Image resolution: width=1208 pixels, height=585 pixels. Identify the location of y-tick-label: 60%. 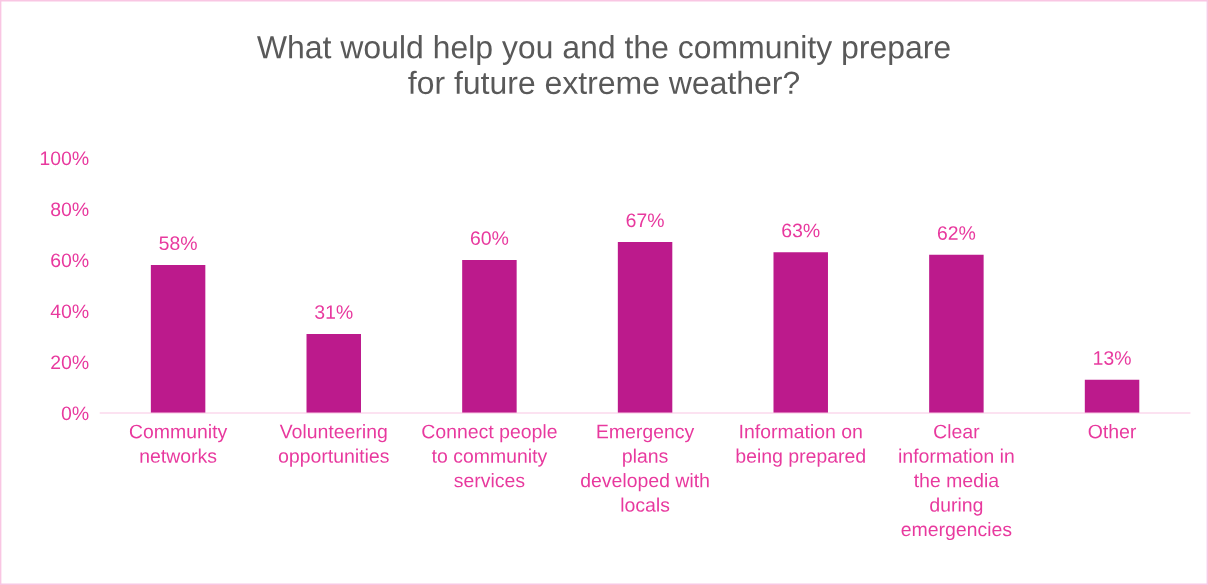
(70, 260).